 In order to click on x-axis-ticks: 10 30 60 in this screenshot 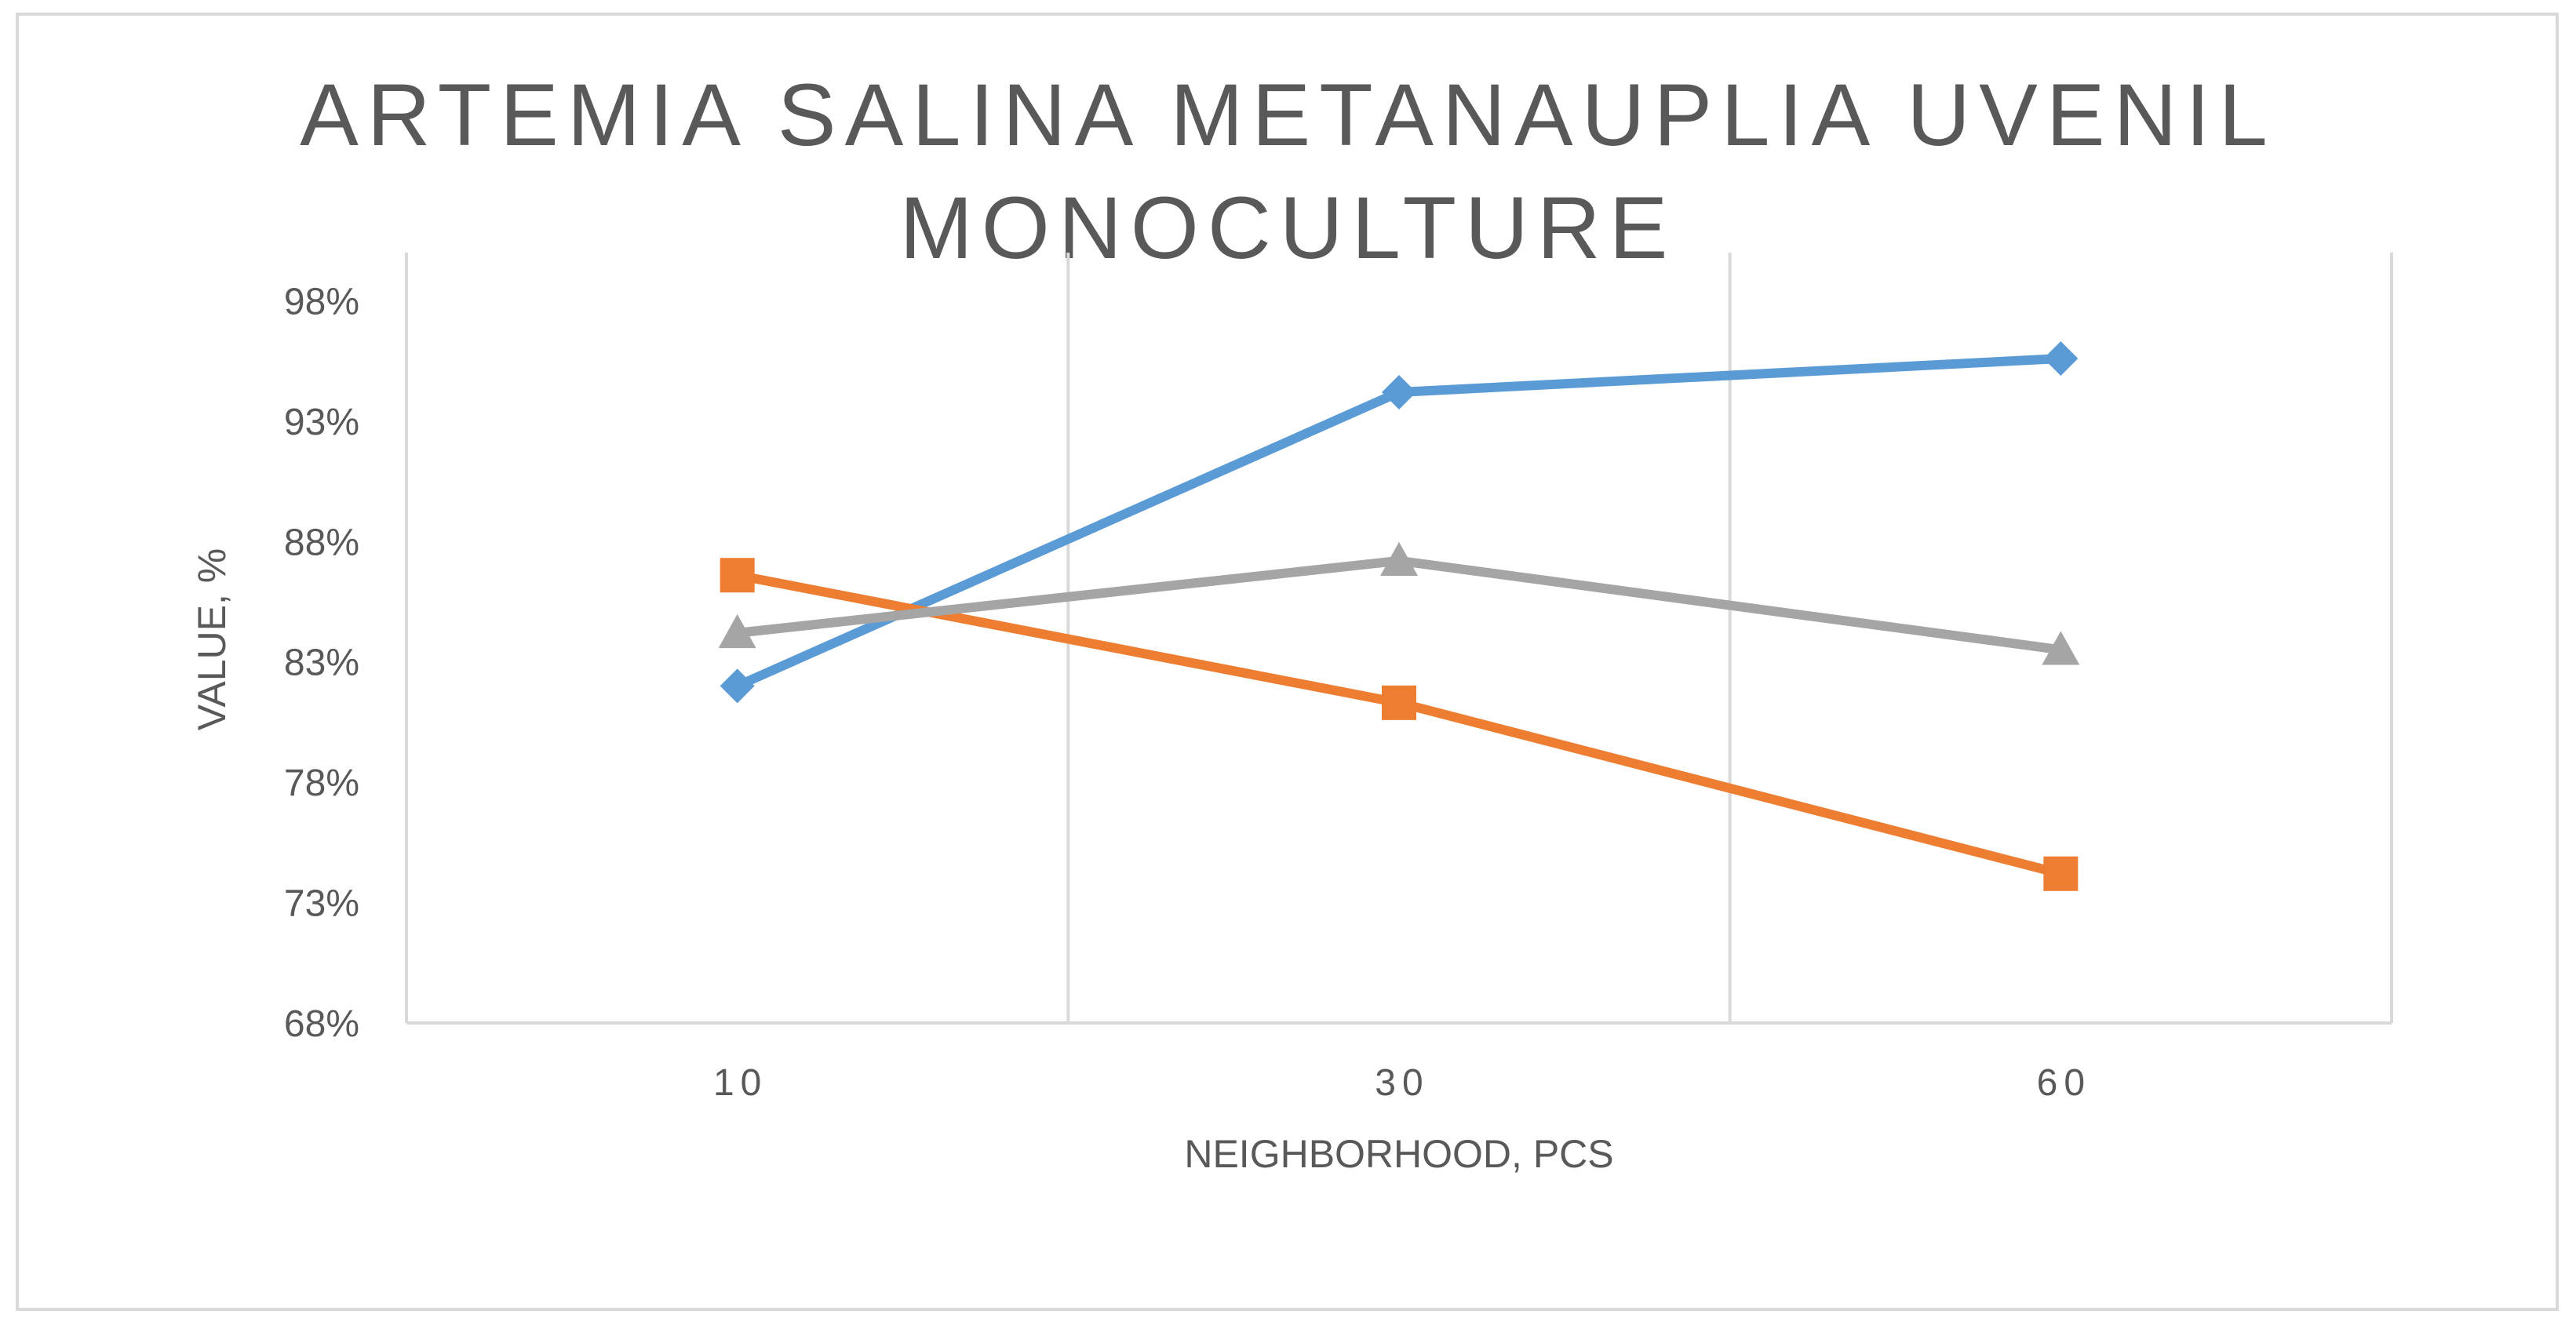, I will do `click(1402, 1083)`.